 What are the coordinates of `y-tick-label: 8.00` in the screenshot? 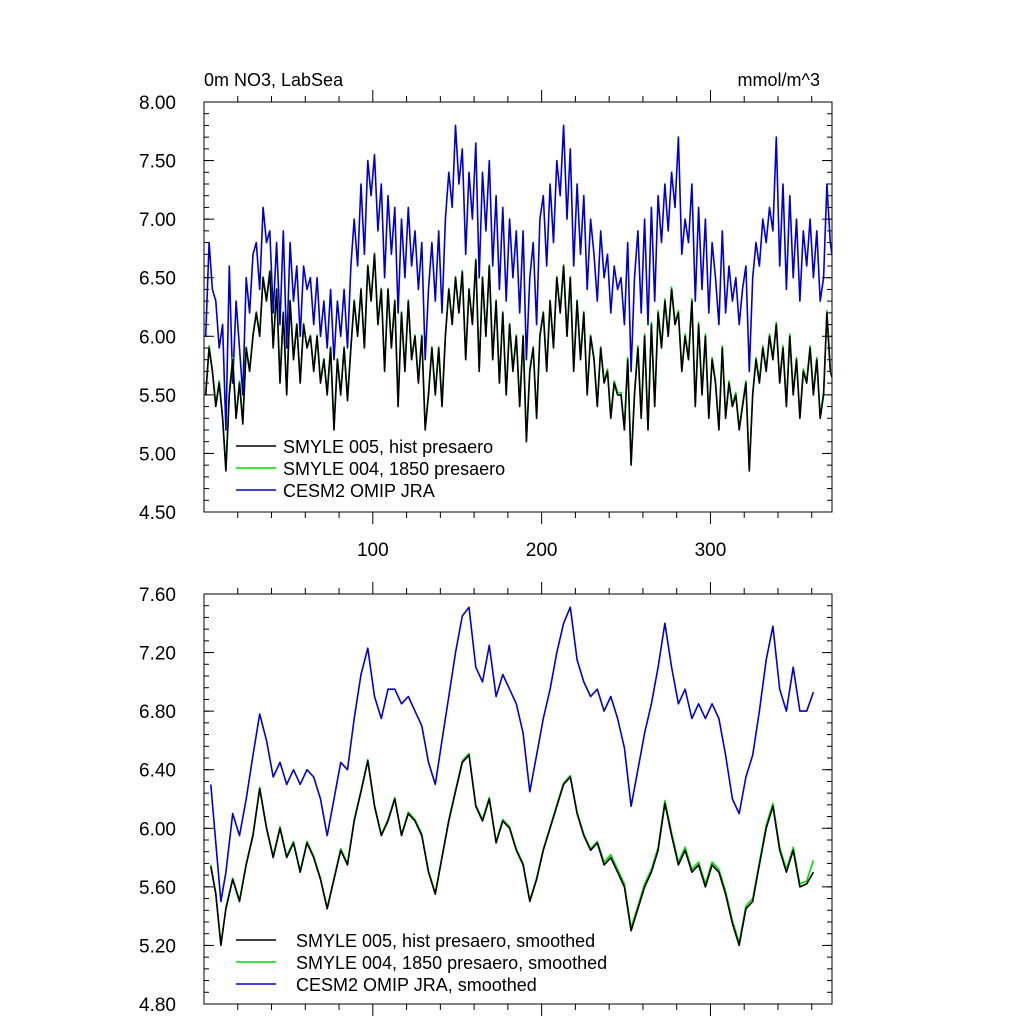 It's located at (157, 103).